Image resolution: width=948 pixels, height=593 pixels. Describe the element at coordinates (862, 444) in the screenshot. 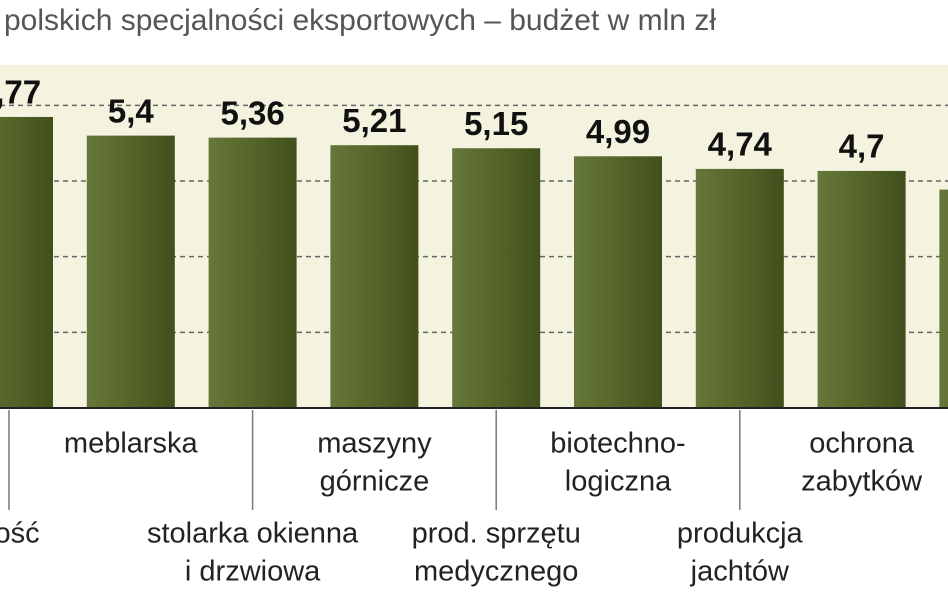

I see `x-tick-label: ochrona` at that location.